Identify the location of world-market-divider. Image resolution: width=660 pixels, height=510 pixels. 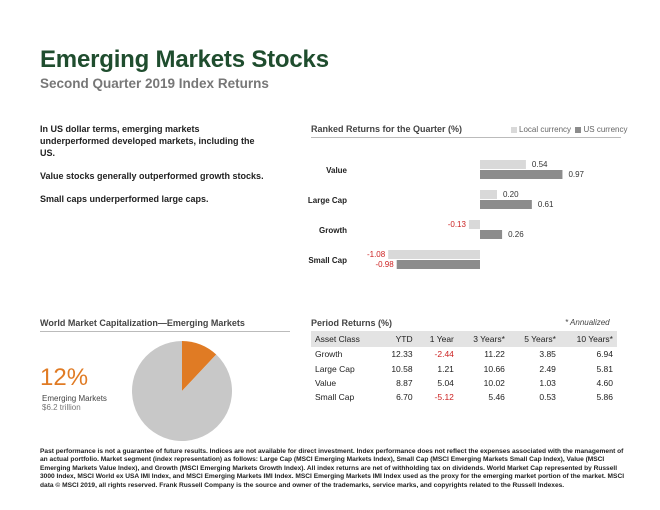
(165, 331).